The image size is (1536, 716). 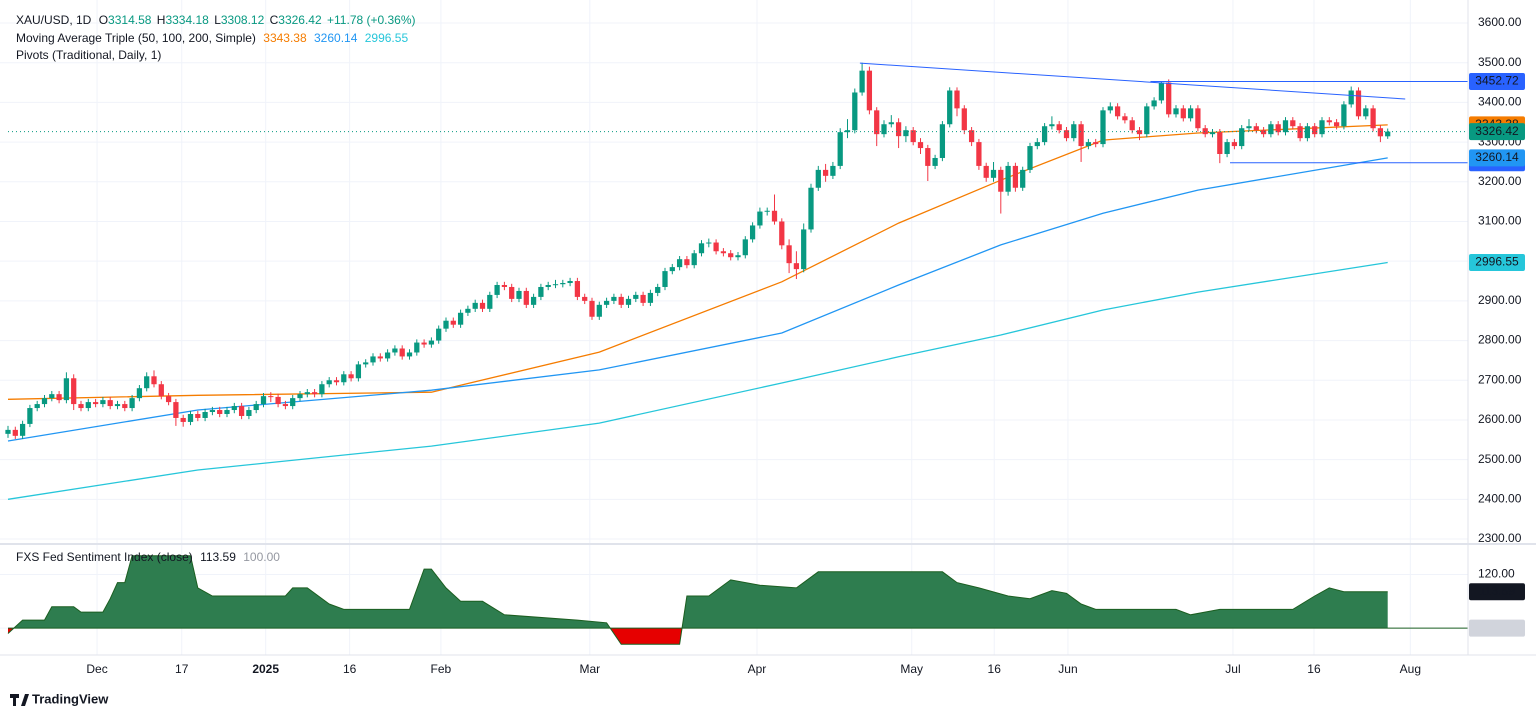 I want to click on sentiment-line, so click(x=697, y=600).